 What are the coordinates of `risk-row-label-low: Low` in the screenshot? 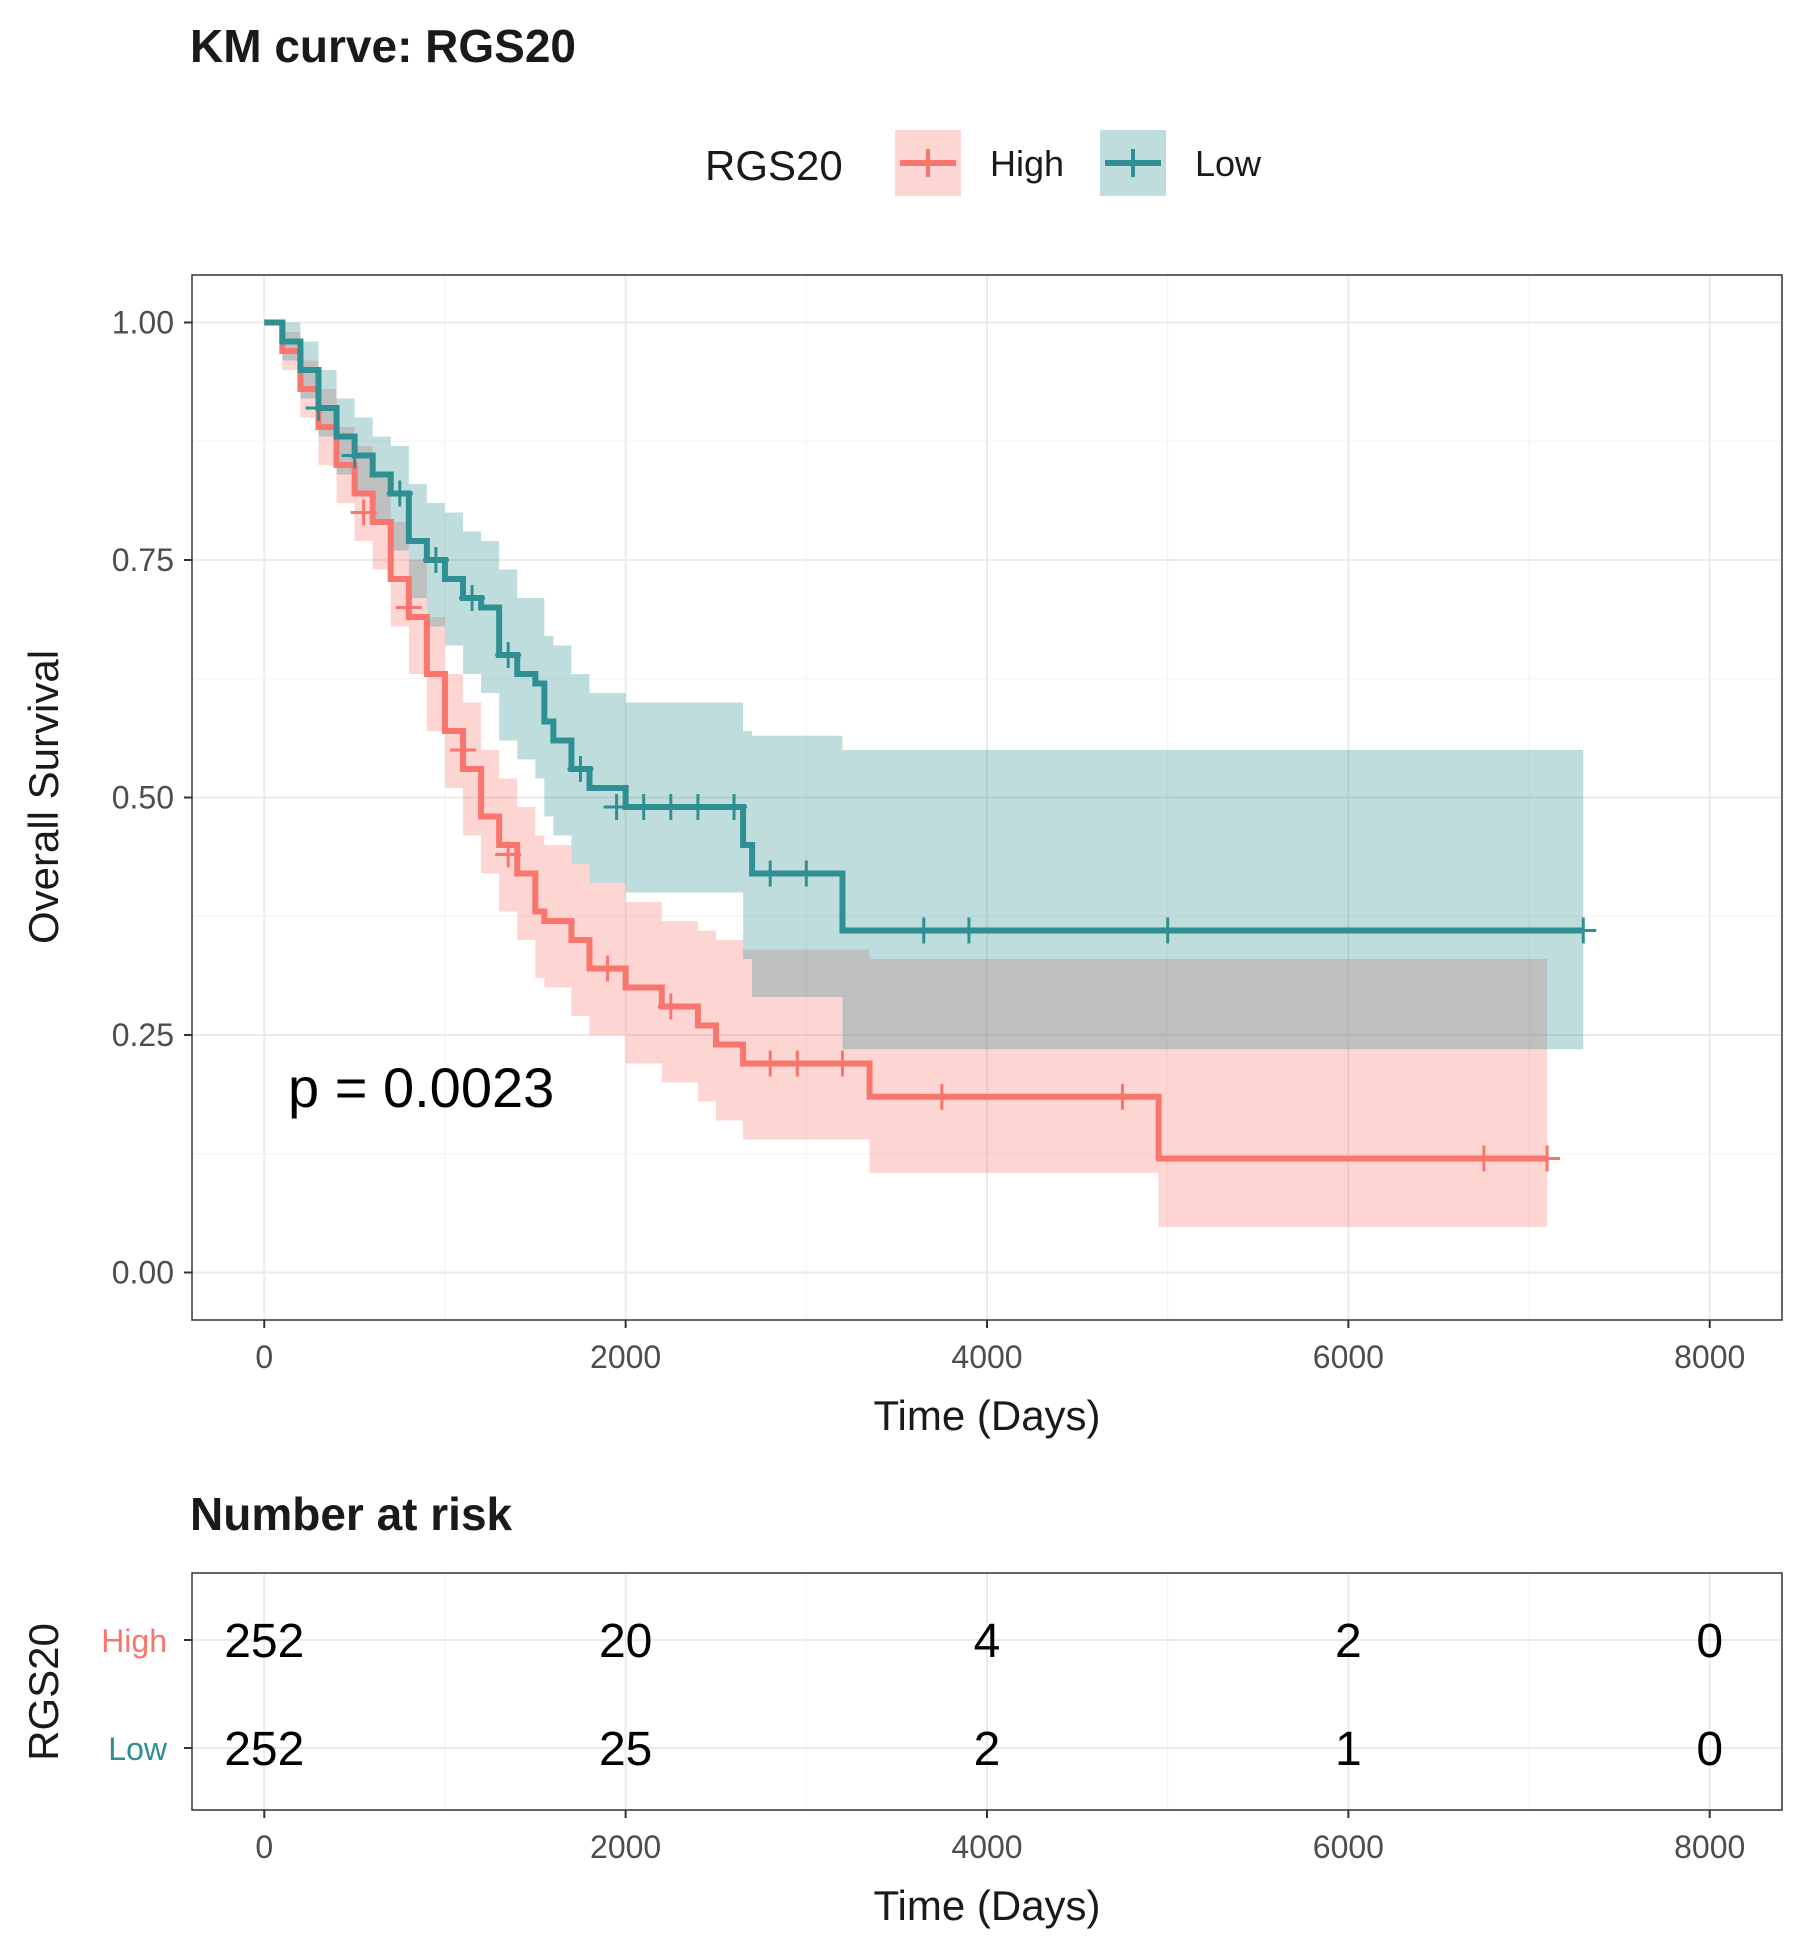 It's located at (138, 1749).